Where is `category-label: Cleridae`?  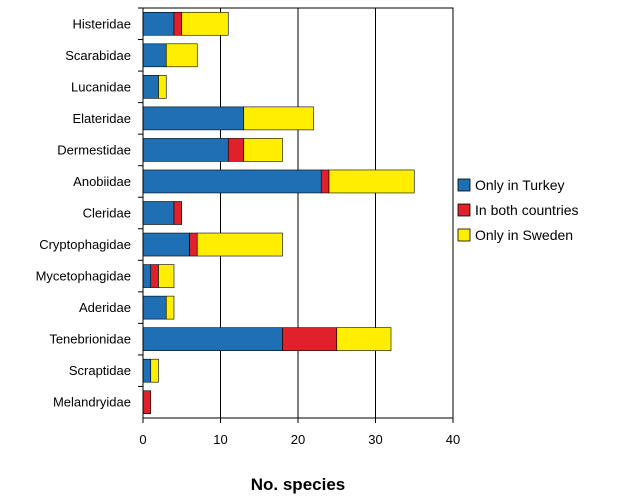 category-label: Cleridae is located at coordinates (107, 213).